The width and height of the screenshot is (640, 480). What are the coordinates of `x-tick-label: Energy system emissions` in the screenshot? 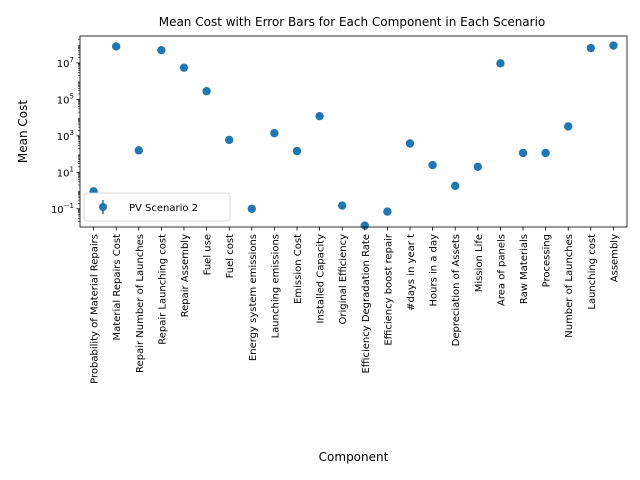 It's located at (253, 297).